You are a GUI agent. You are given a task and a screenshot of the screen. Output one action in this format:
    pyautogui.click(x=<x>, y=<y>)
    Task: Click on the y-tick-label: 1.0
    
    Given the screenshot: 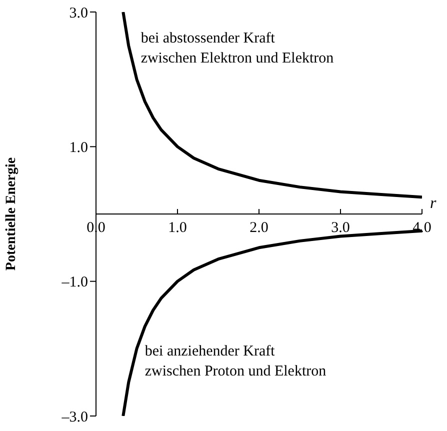 What is the action you would take?
    pyautogui.click(x=78, y=148)
    